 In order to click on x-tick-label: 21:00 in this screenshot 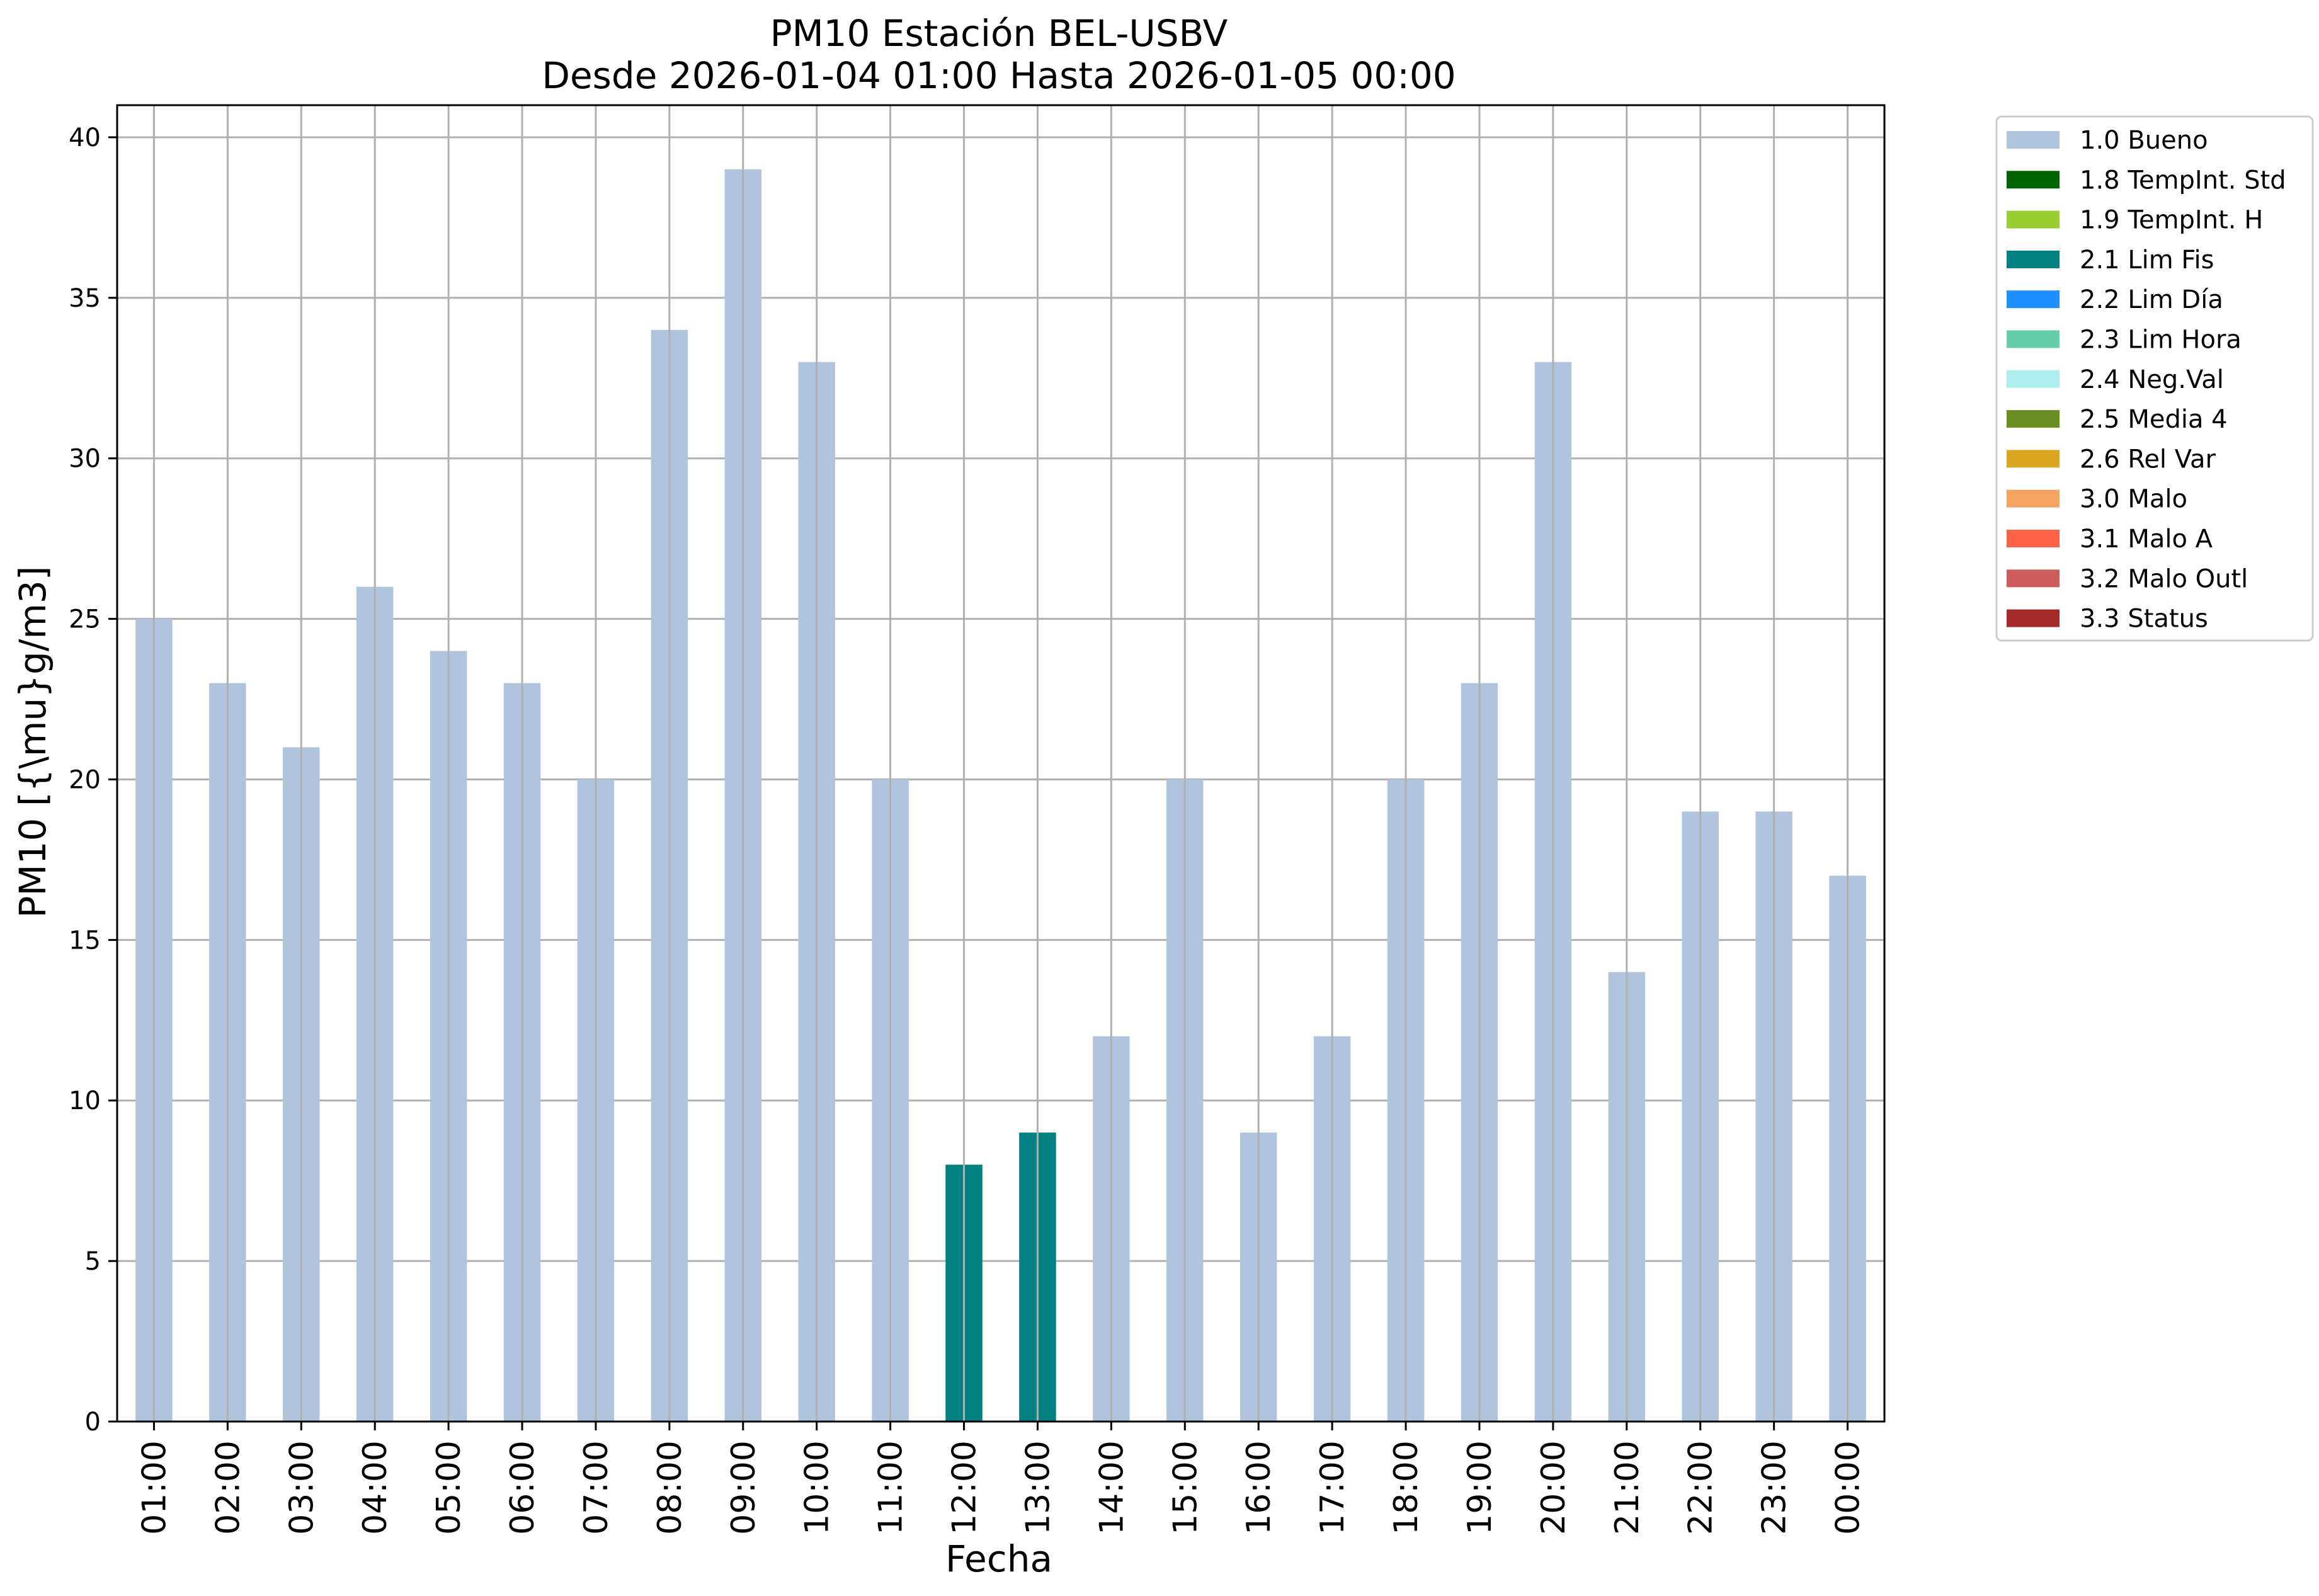, I will do `click(1627, 1487)`.